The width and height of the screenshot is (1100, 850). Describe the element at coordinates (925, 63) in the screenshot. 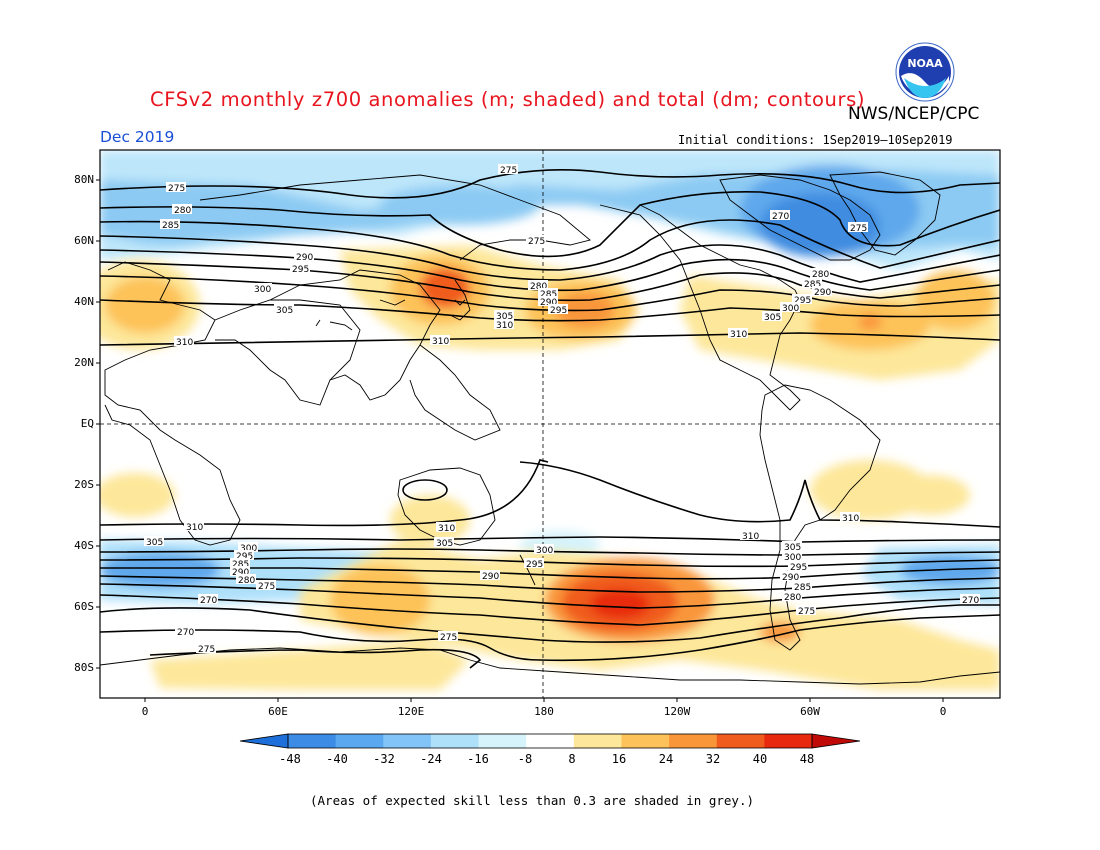

I see `noaa-logo-text: NOAA` at that location.